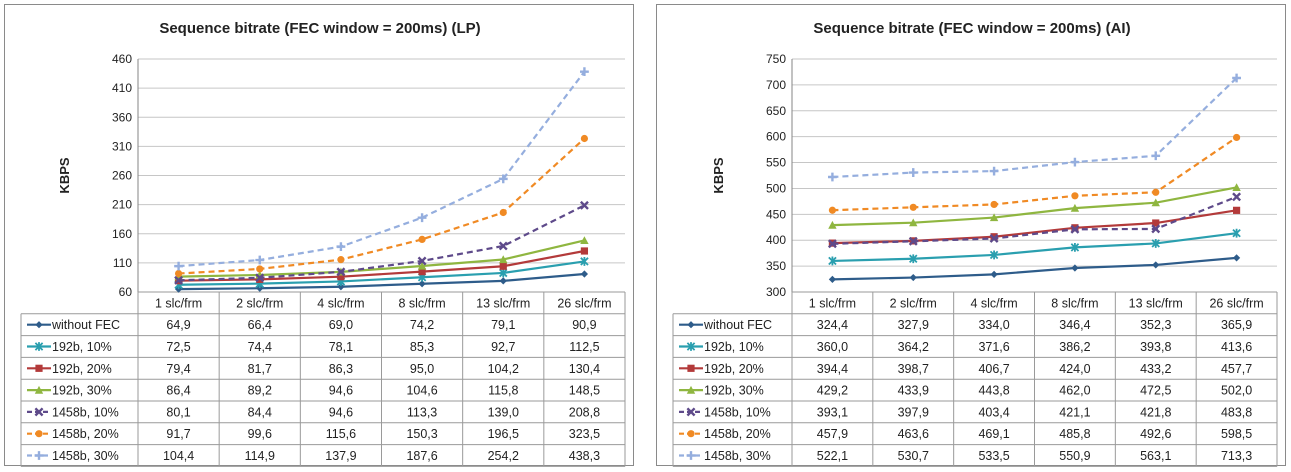 This screenshot has height=472, width=1291. Describe the element at coordinates (1074, 303) in the screenshot. I see `x-category-label: 8 slc/frm` at that location.